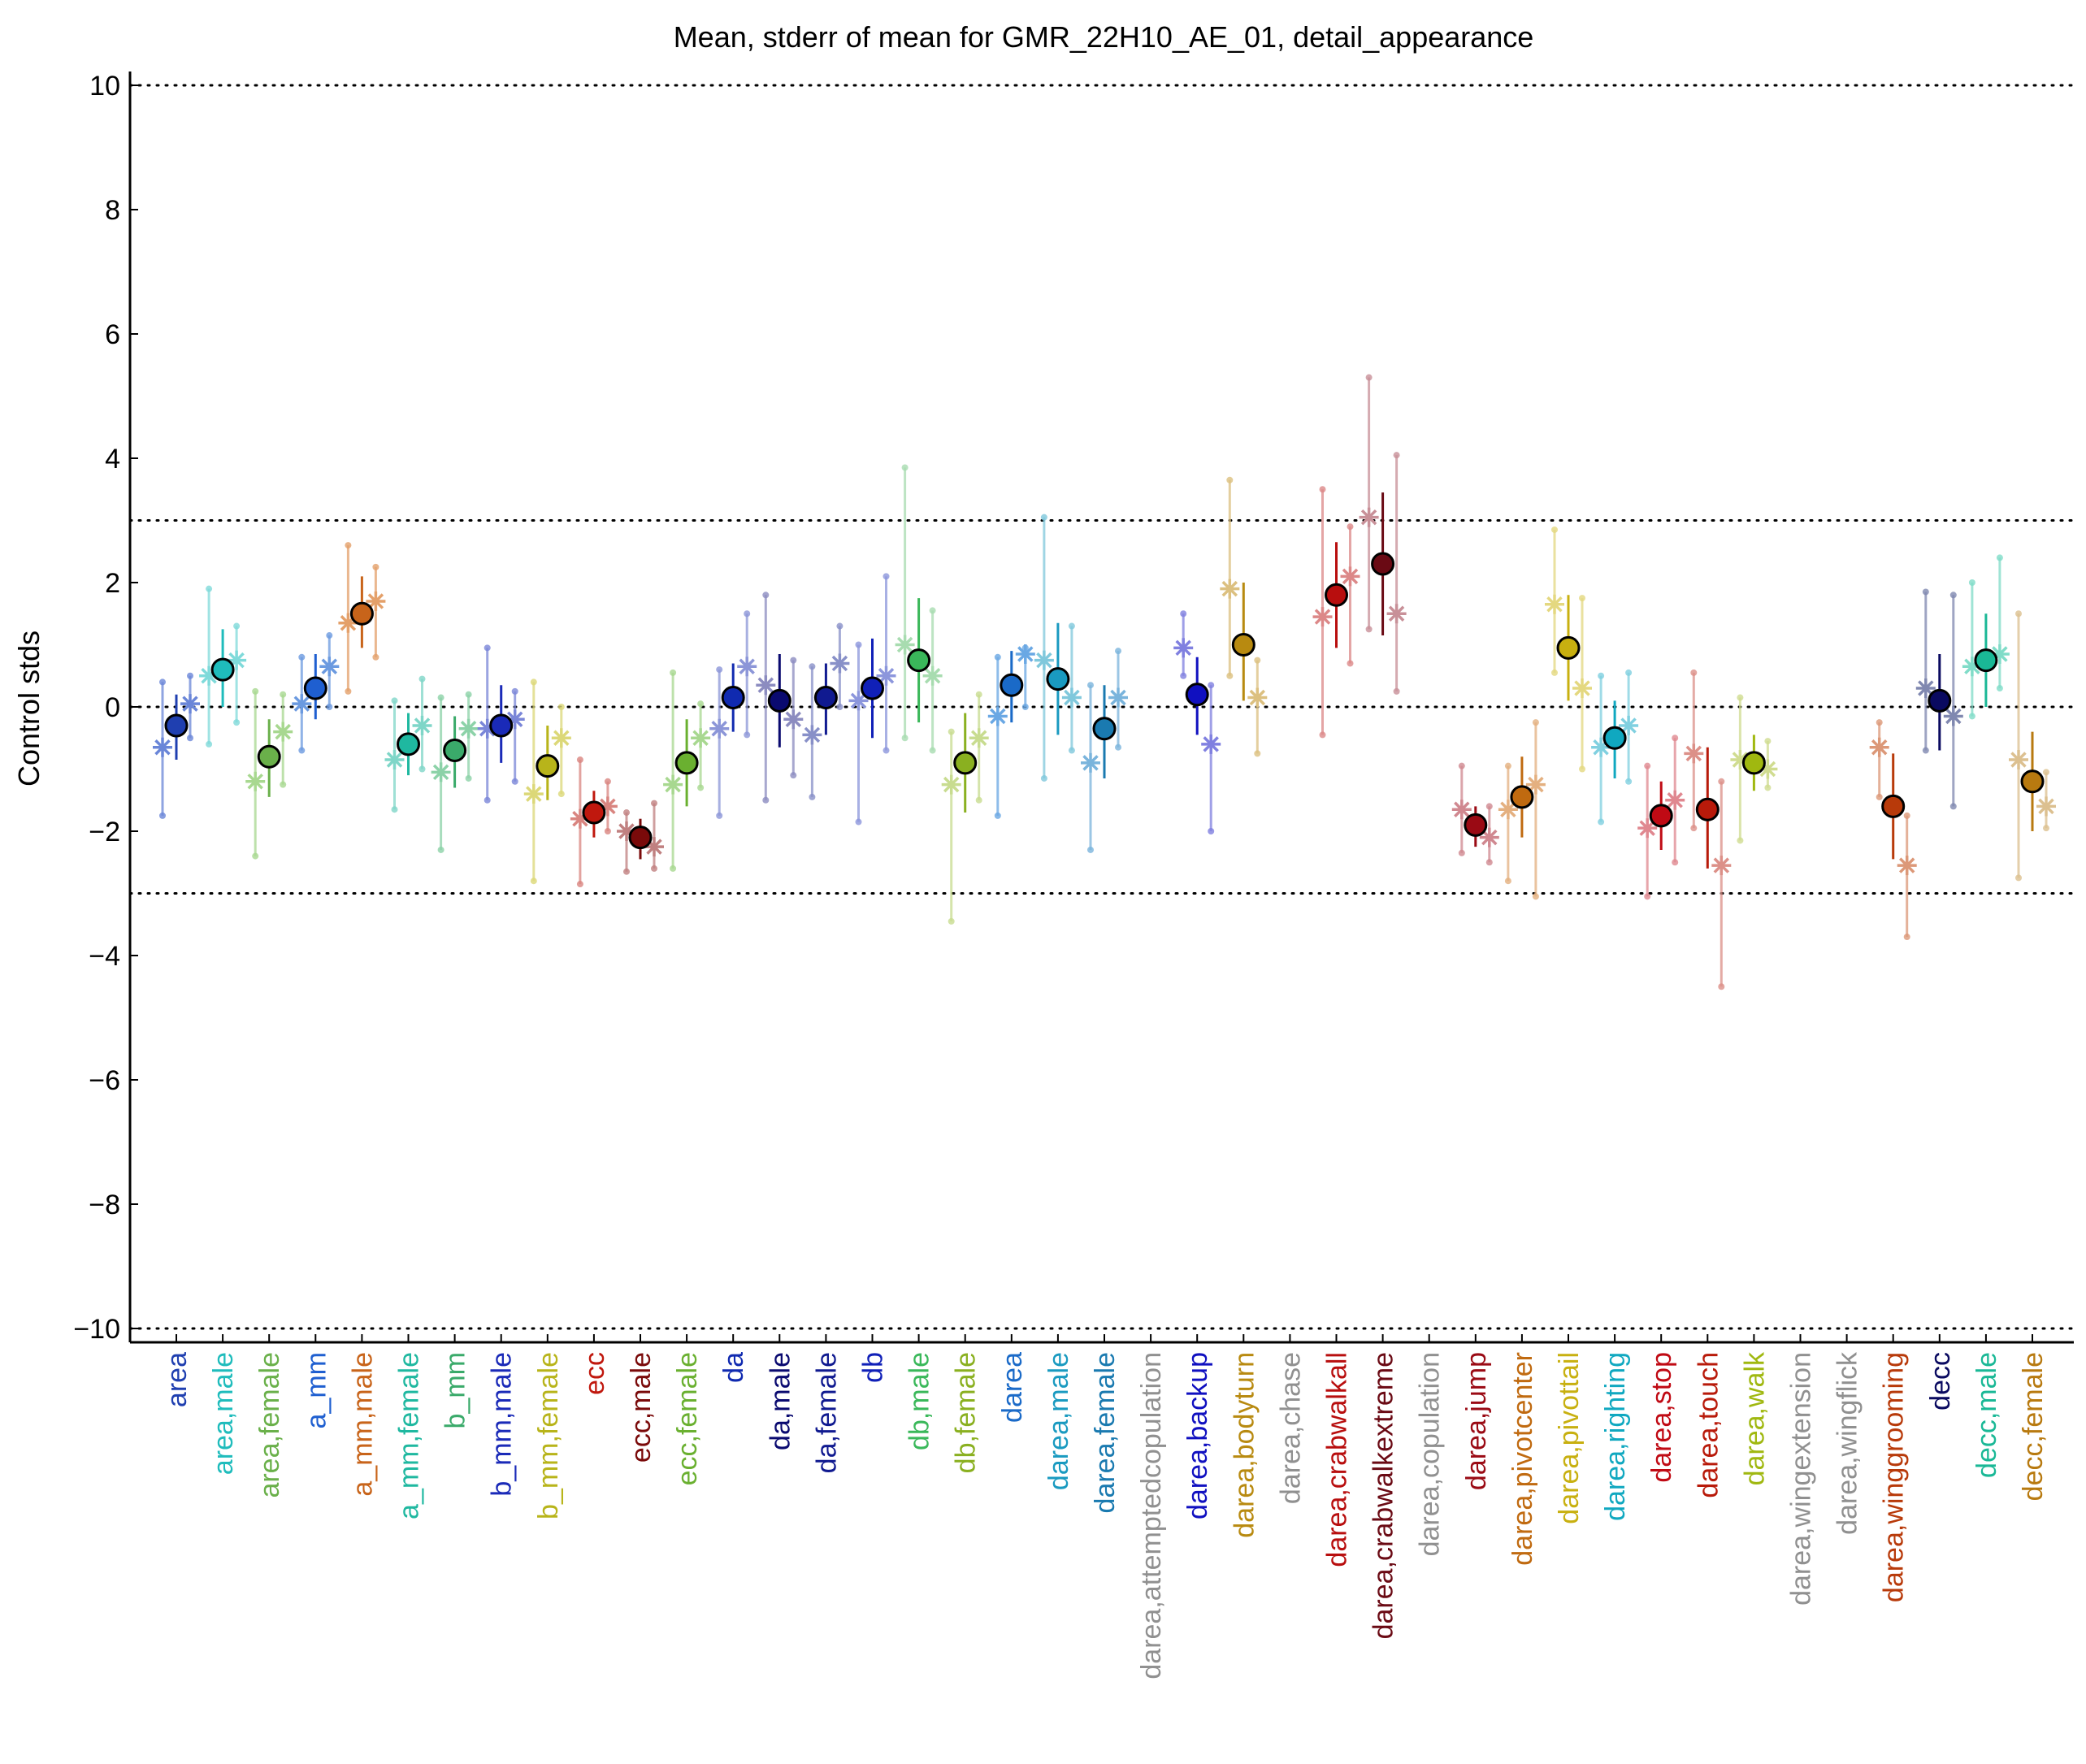 This screenshot has width=2086, height=1764. Describe the element at coordinates (1290, 1428) in the screenshot. I see `x-tick-label: darea,chase` at that location.